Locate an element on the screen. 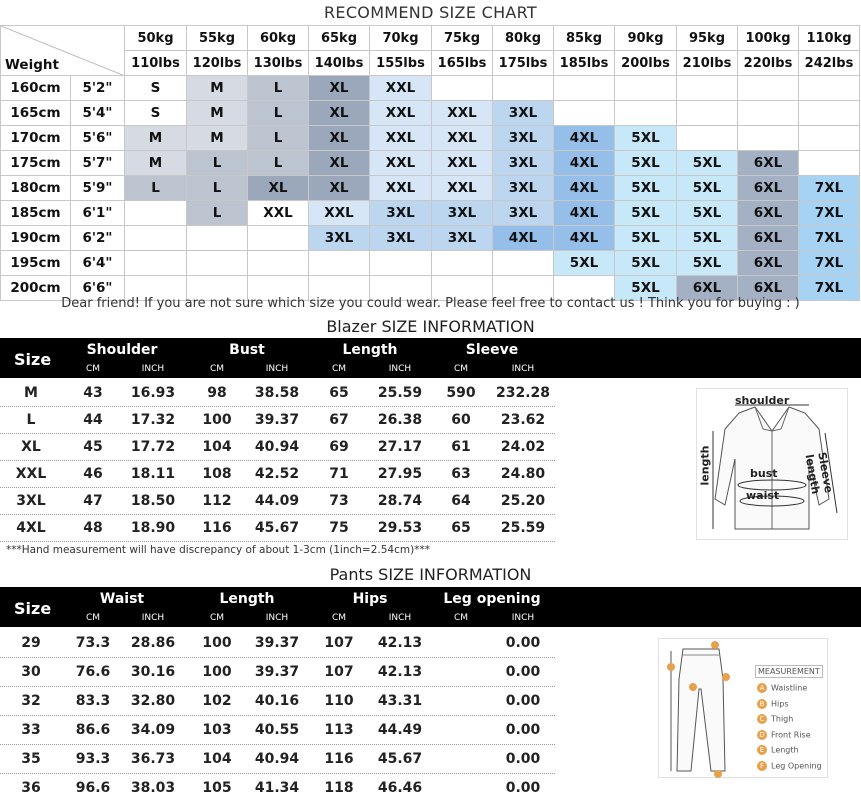 The image size is (861, 800). measure-value: 107 is located at coordinates (339, 672).